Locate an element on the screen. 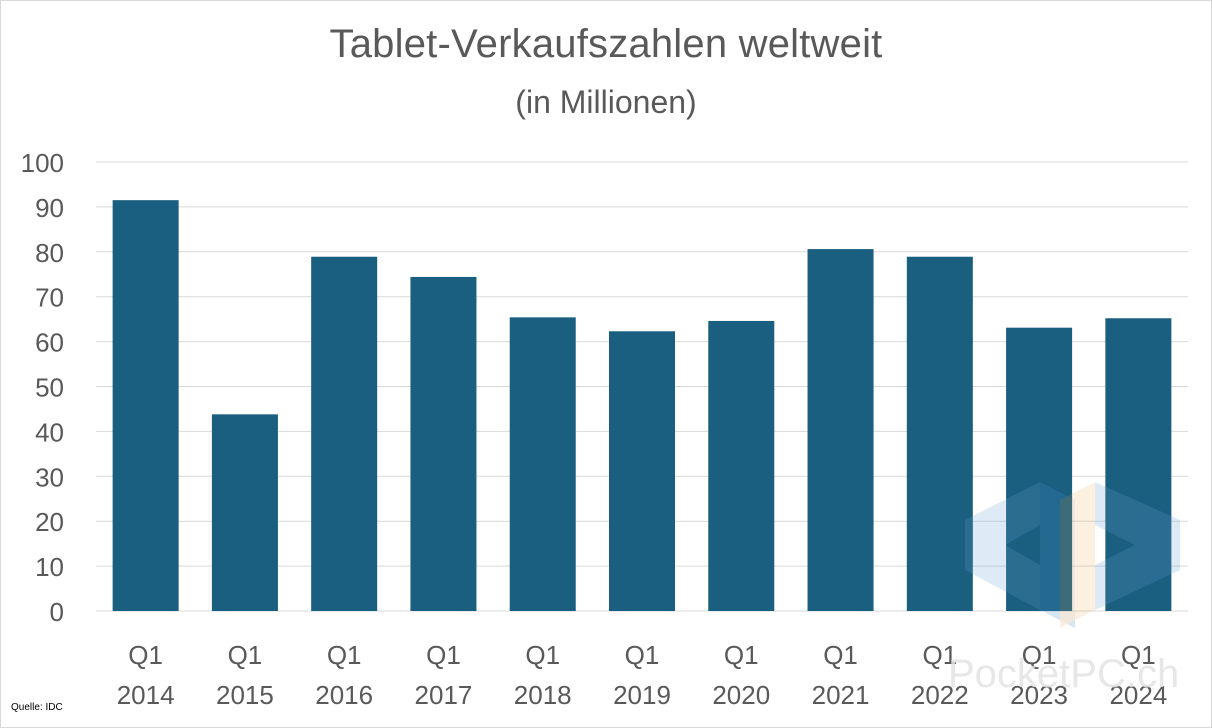 This screenshot has width=1212, height=728. source-note: Quelle: IDC is located at coordinates (37, 707).